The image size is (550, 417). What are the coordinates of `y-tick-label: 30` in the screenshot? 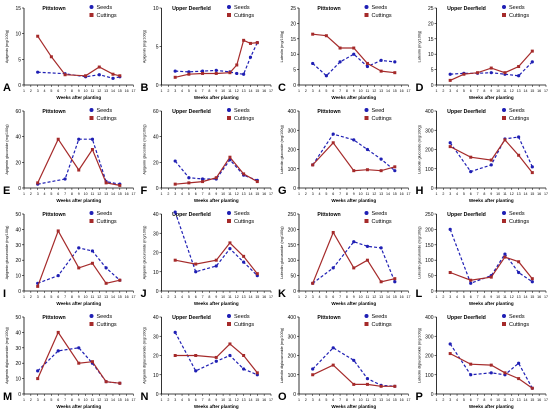 It's located at (156, 234).